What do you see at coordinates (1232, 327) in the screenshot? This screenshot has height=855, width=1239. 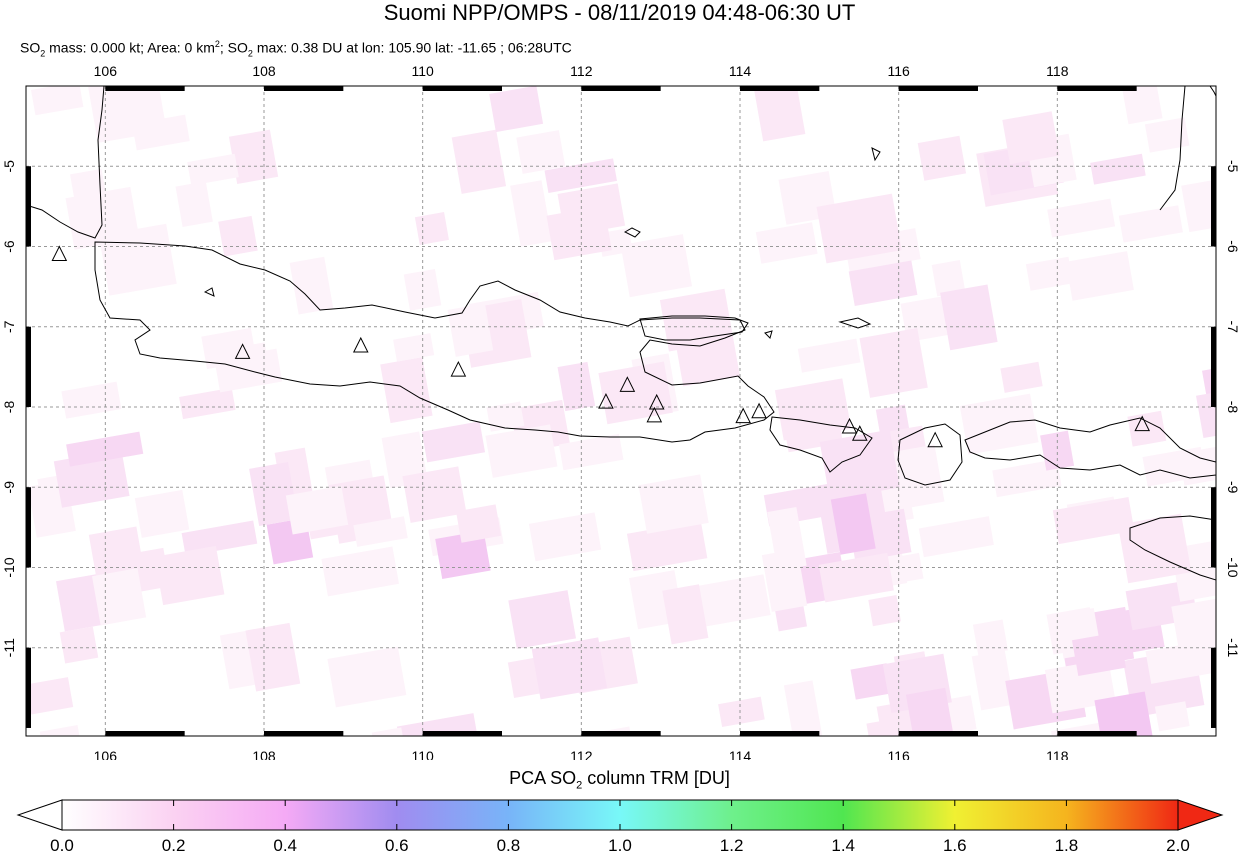 I see `lat-tick-label-right: -7` at bounding box center [1232, 327].